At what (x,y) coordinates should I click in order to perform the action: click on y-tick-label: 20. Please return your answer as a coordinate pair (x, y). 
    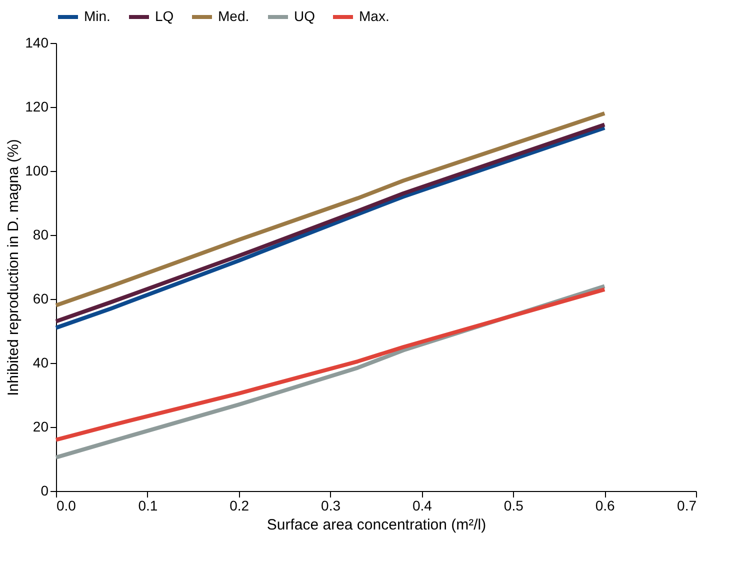
    Looking at the image, I should click on (40, 426).